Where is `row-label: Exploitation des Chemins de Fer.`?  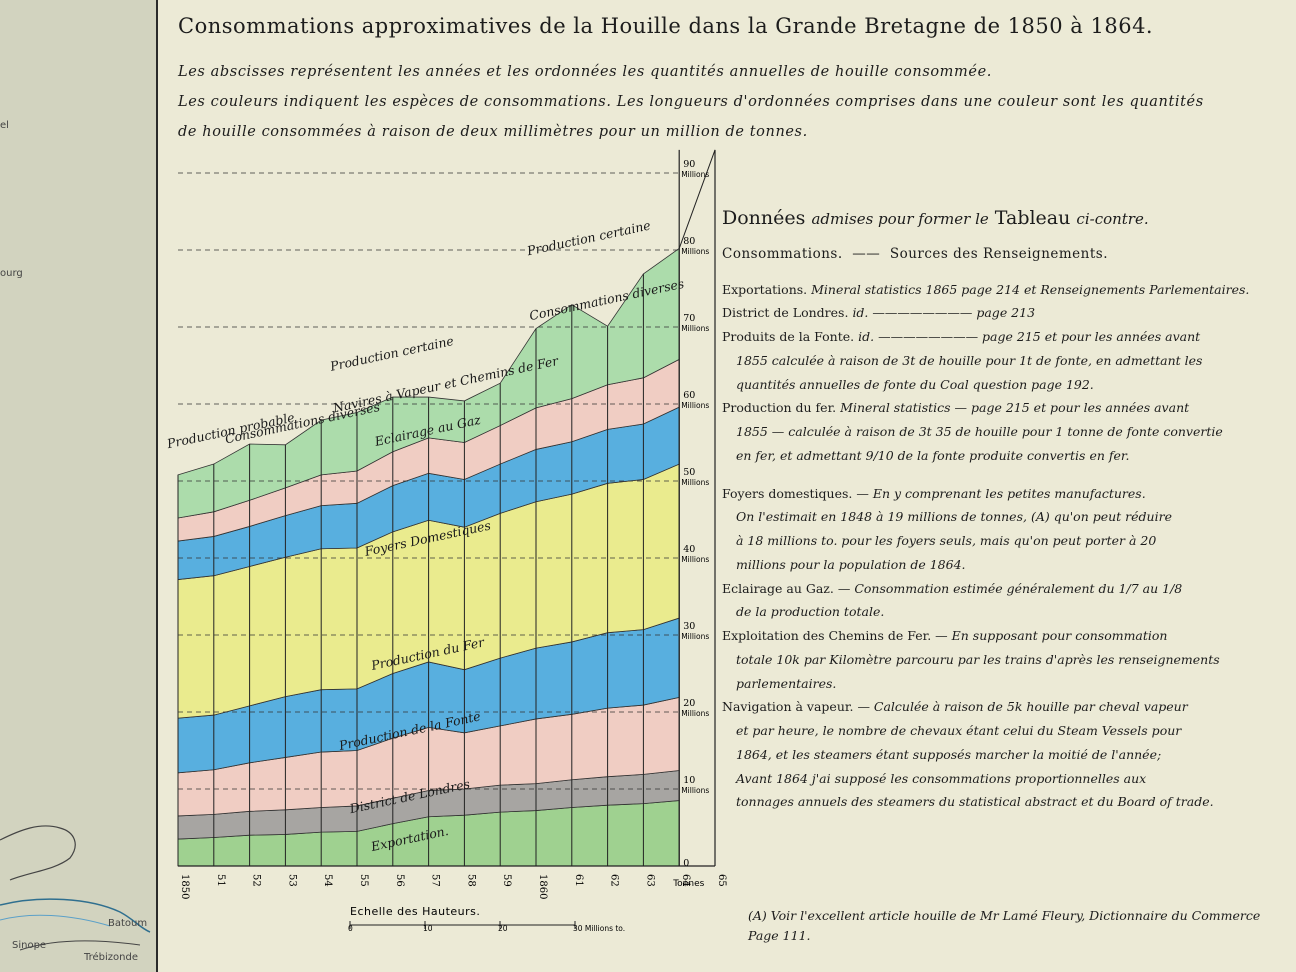 row-label: Exploitation des Chemins de Fer. is located at coordinates (827, 636).